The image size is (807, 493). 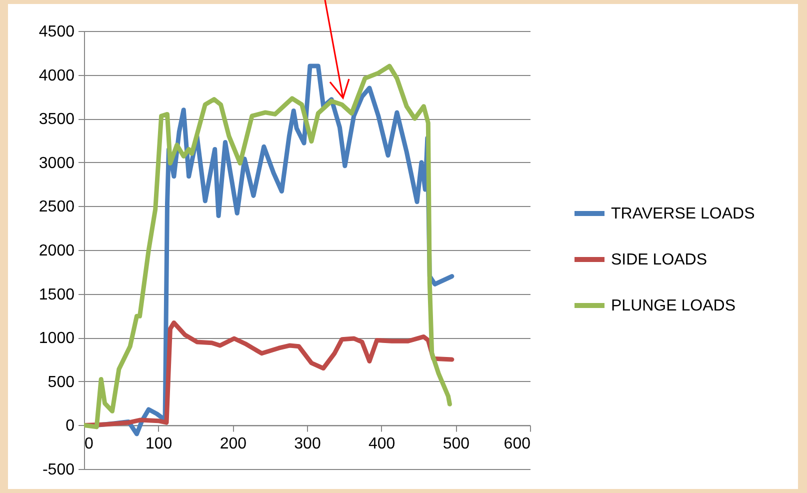 I want to click on legend-label: PLUNGE LOADS, so click(x=673, y=306).